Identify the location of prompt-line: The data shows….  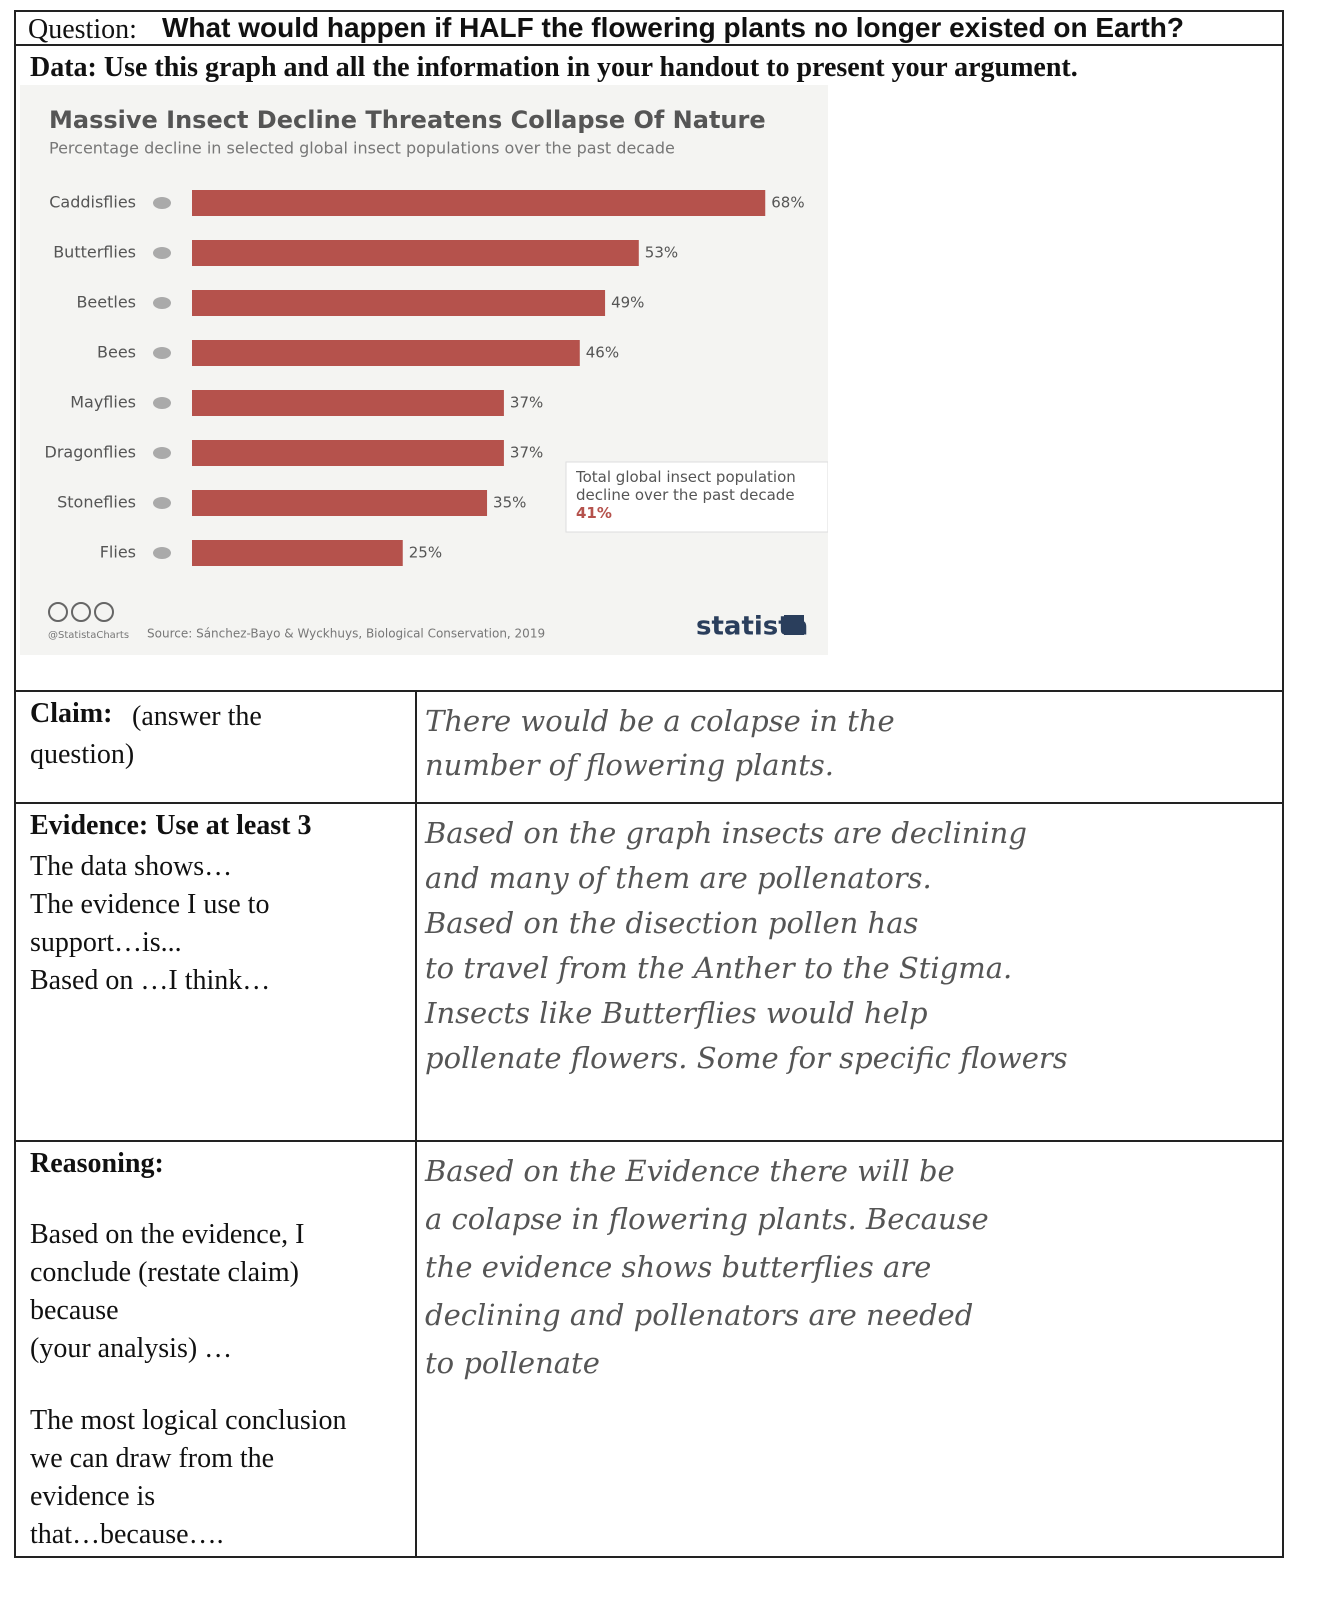
(131, 866).